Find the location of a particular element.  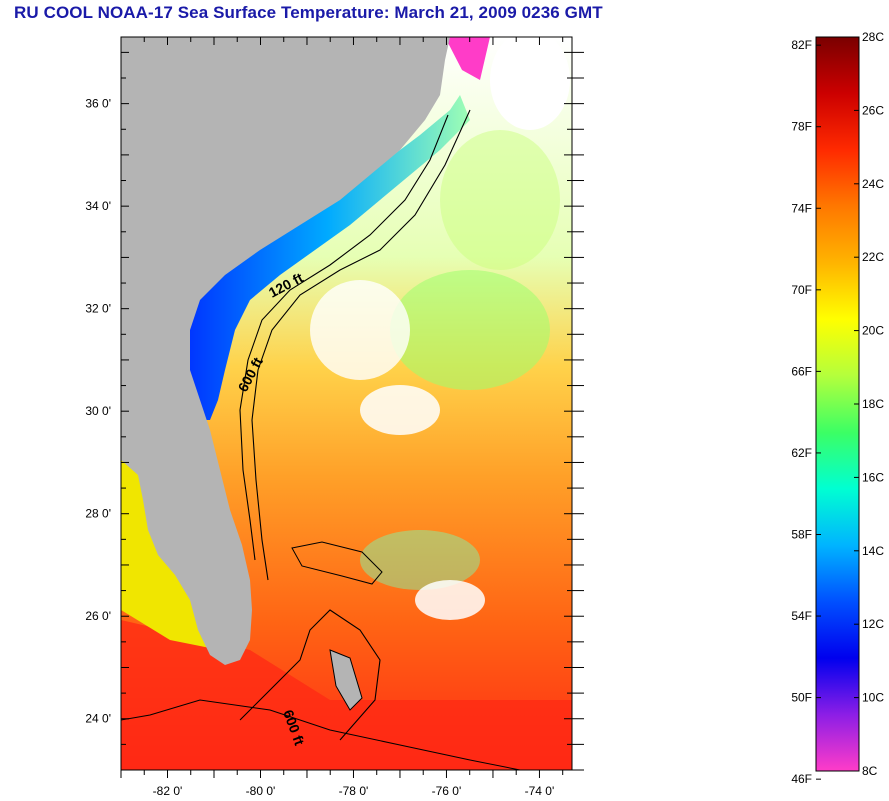

celsius-label: 28C is located at coordinates (873, 37).